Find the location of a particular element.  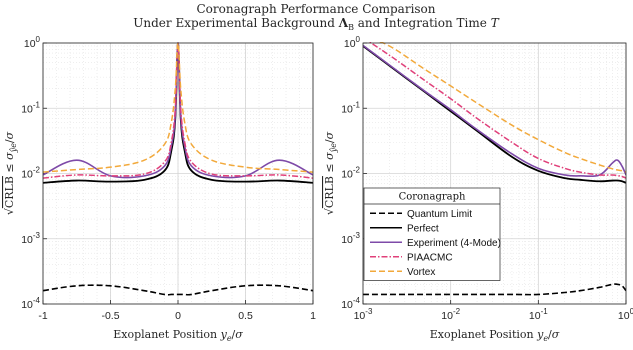

x-tick-label: 10⁻¹ is located at coordinates (538, 314).